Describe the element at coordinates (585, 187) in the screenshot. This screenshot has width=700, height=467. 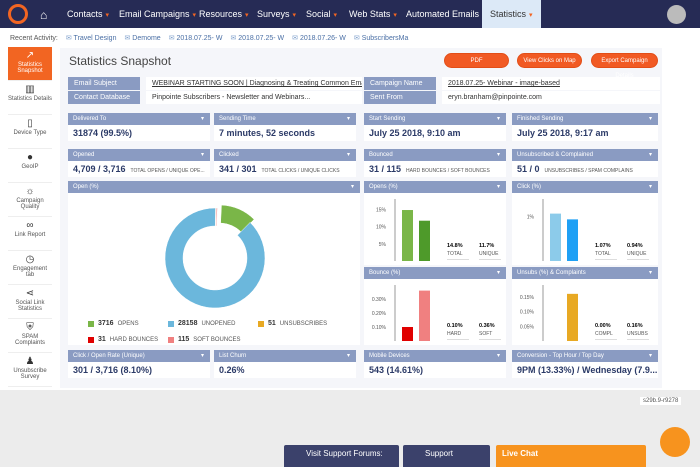
I see `card-header: Click (%)` at that location.